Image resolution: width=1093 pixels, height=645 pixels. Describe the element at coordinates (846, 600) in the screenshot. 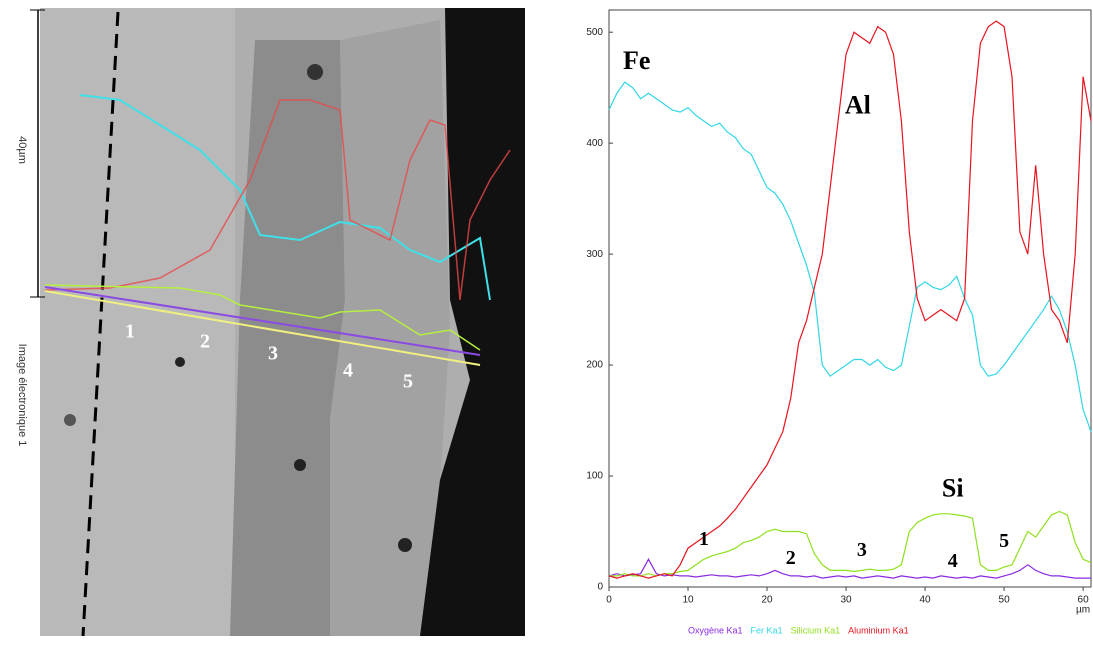

I see `x-tick-label: 30` at that location.